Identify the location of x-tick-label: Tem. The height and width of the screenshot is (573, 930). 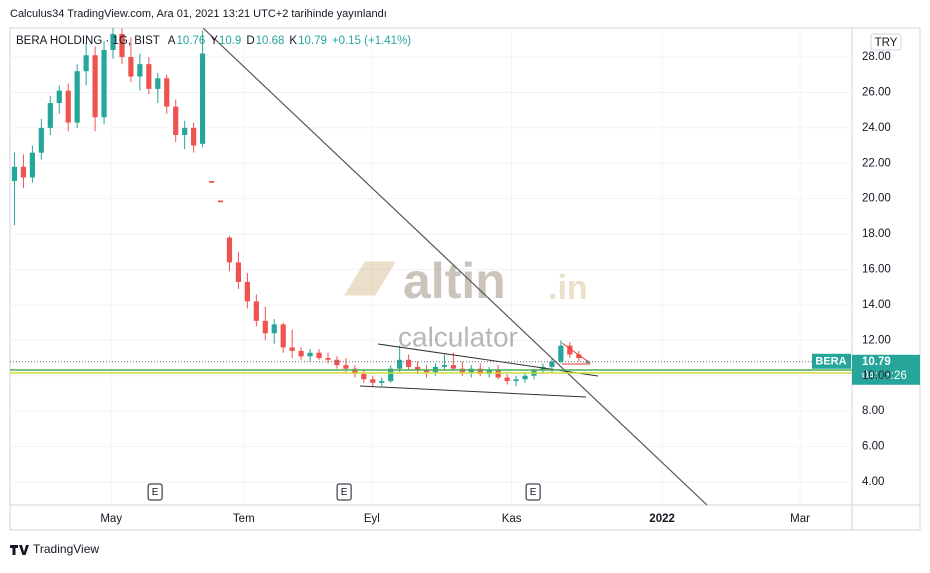
(244, 519).